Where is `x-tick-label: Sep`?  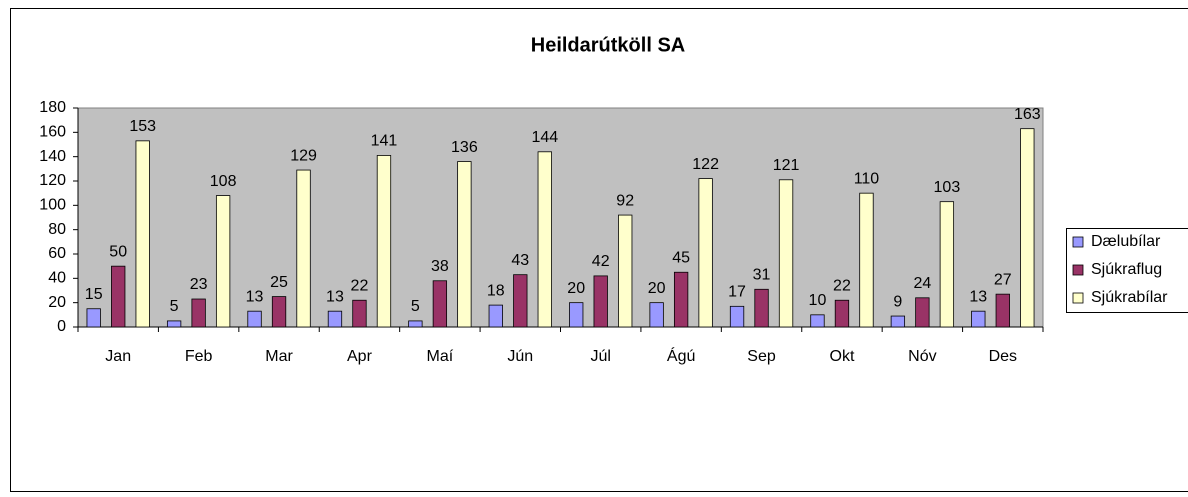
x-tick-label: Sep is located at coordinates (761, 356).